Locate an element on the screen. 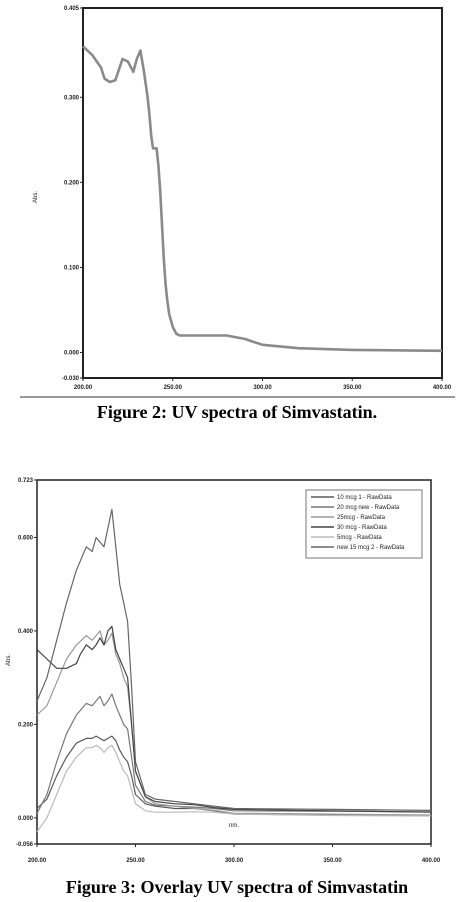 This screenshot has height=902, width=474. y-tick-label: -0.030 is located at coordinates (71, 379).